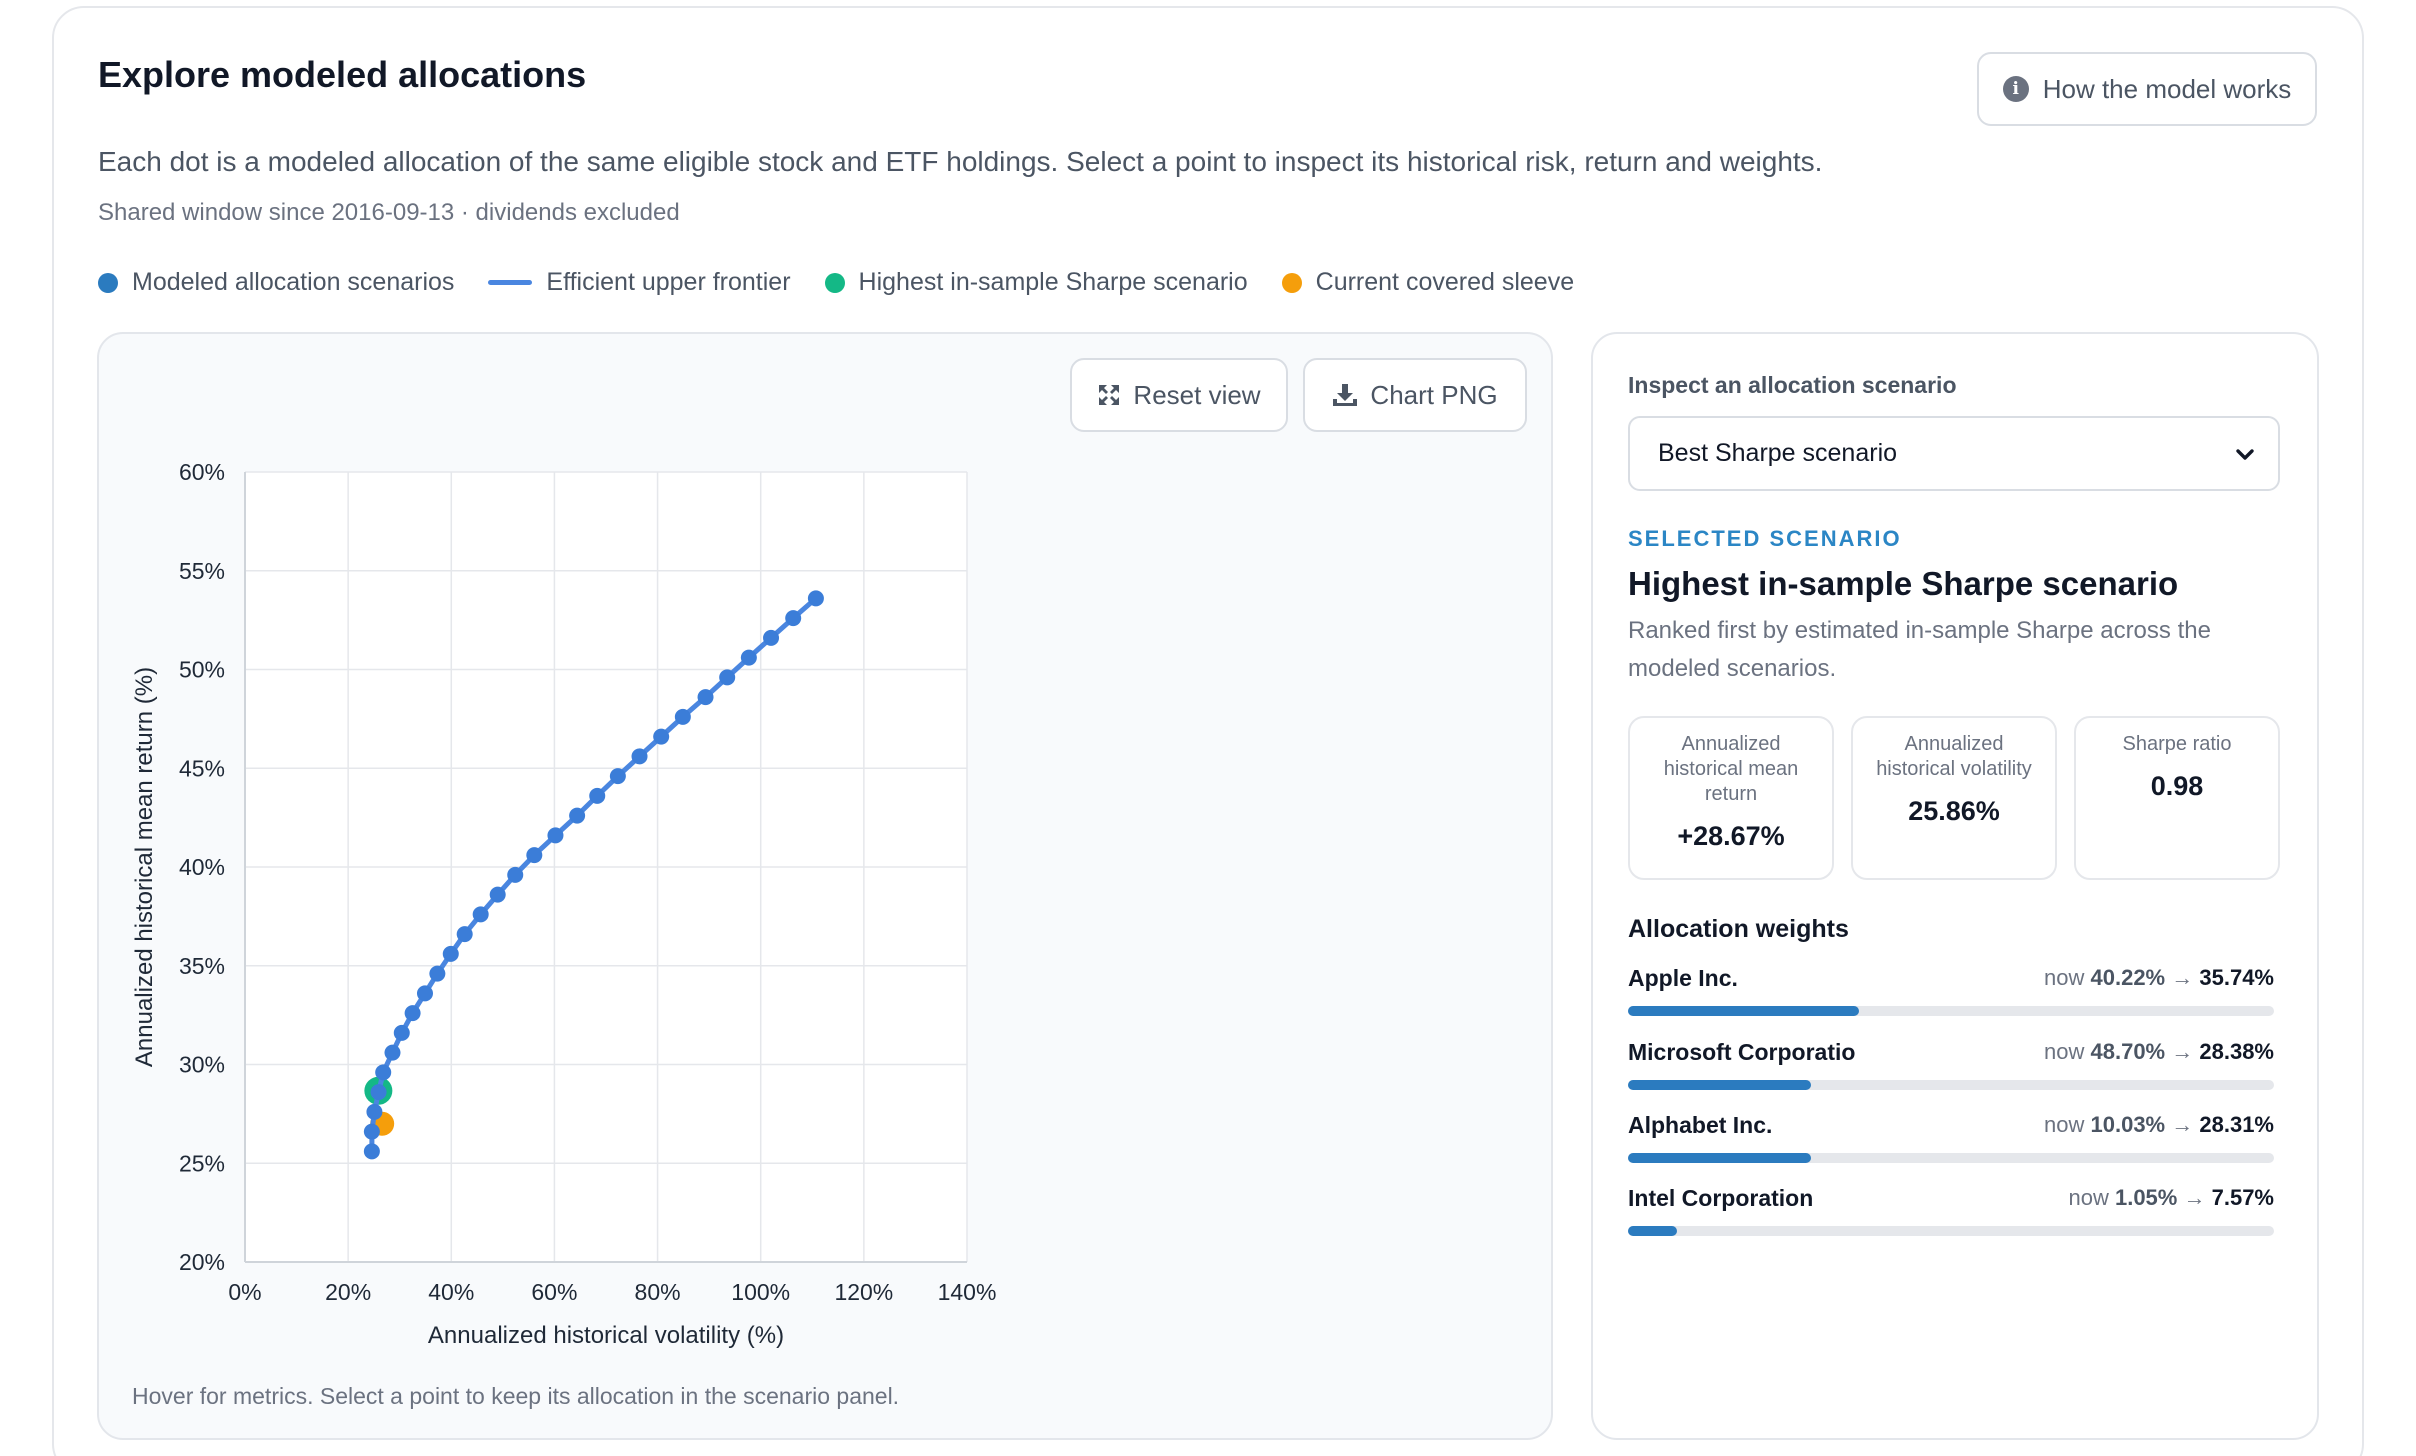  I want to click on weight-name: Microsoft Corporatio, so click(1742, 1052).